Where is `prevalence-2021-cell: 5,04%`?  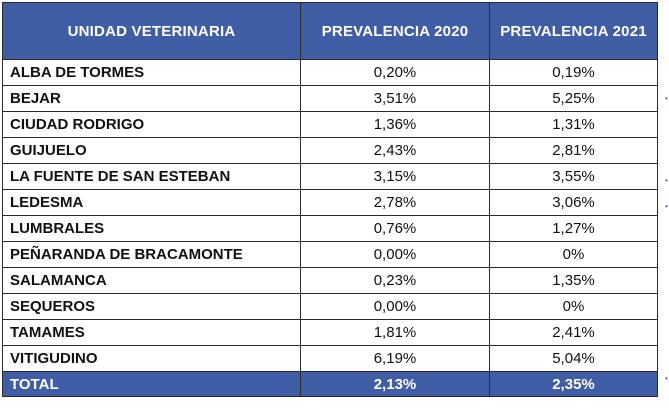
prevalence-2021-cell: 5,04% is located at coordinates (573, 358).